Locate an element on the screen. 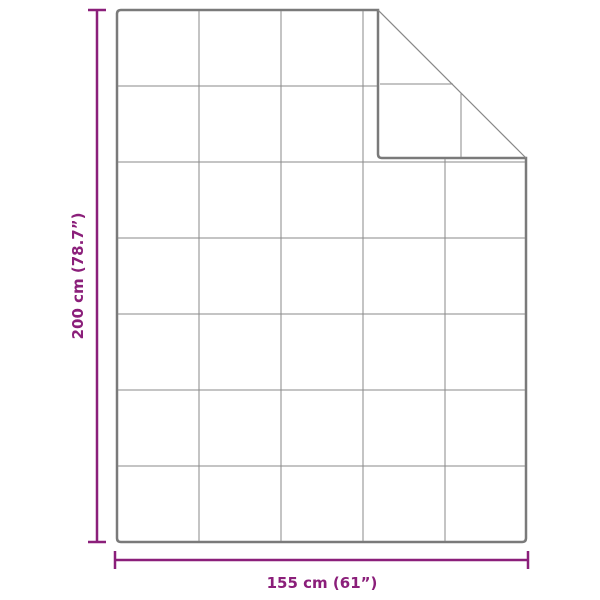 This screenshot has width=600, height=600. width-dimension is located at coordinates (321, 560).